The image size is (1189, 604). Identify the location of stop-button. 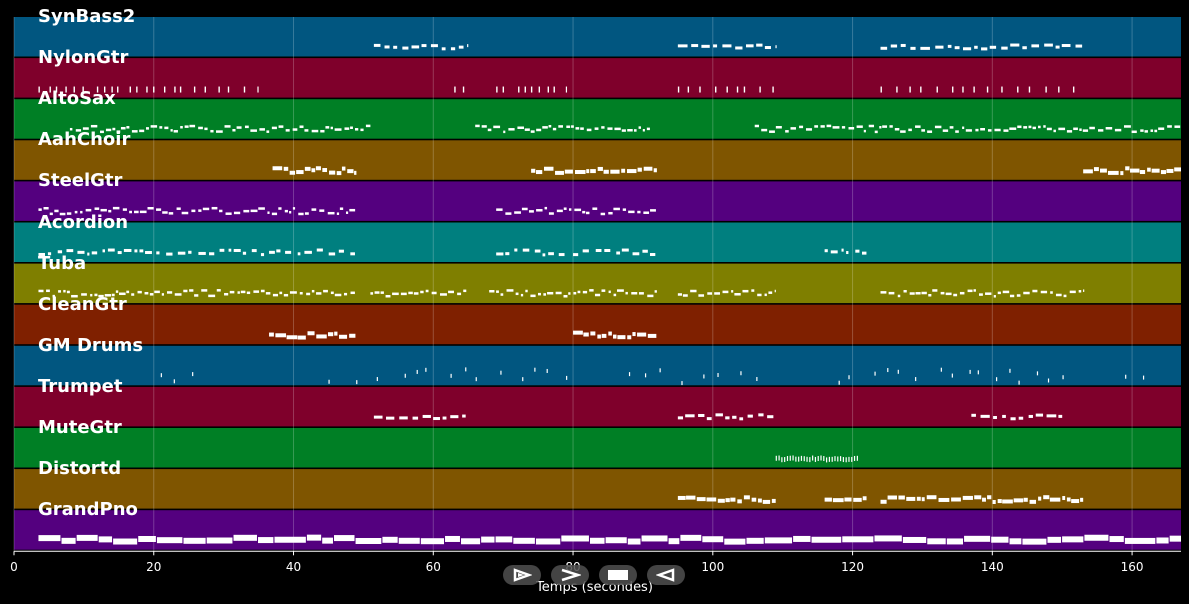
(618, 575).